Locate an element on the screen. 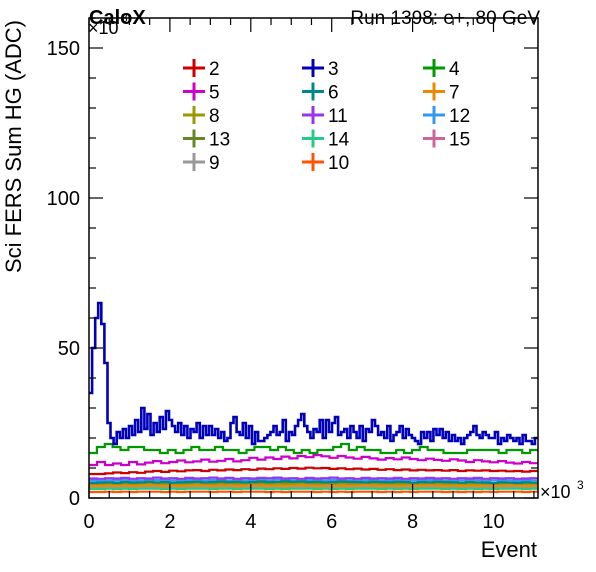 The width and height of the screenshot is (596, 572). legend-label: 14 is located at coordinates (339, 140).